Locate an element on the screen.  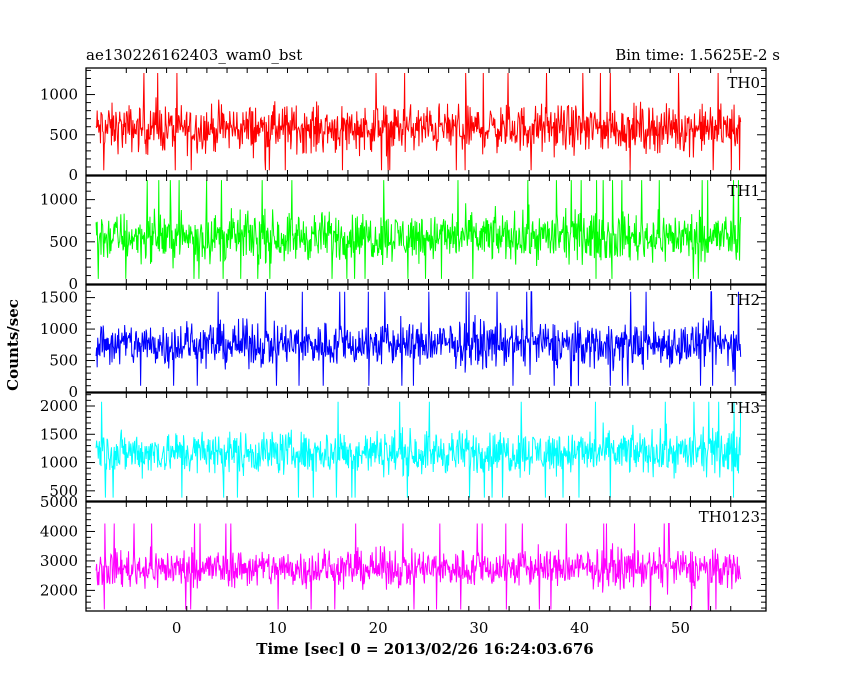
panel-th2: 0 500 1000 1500 TH2 is located at coordinates (403, 342).